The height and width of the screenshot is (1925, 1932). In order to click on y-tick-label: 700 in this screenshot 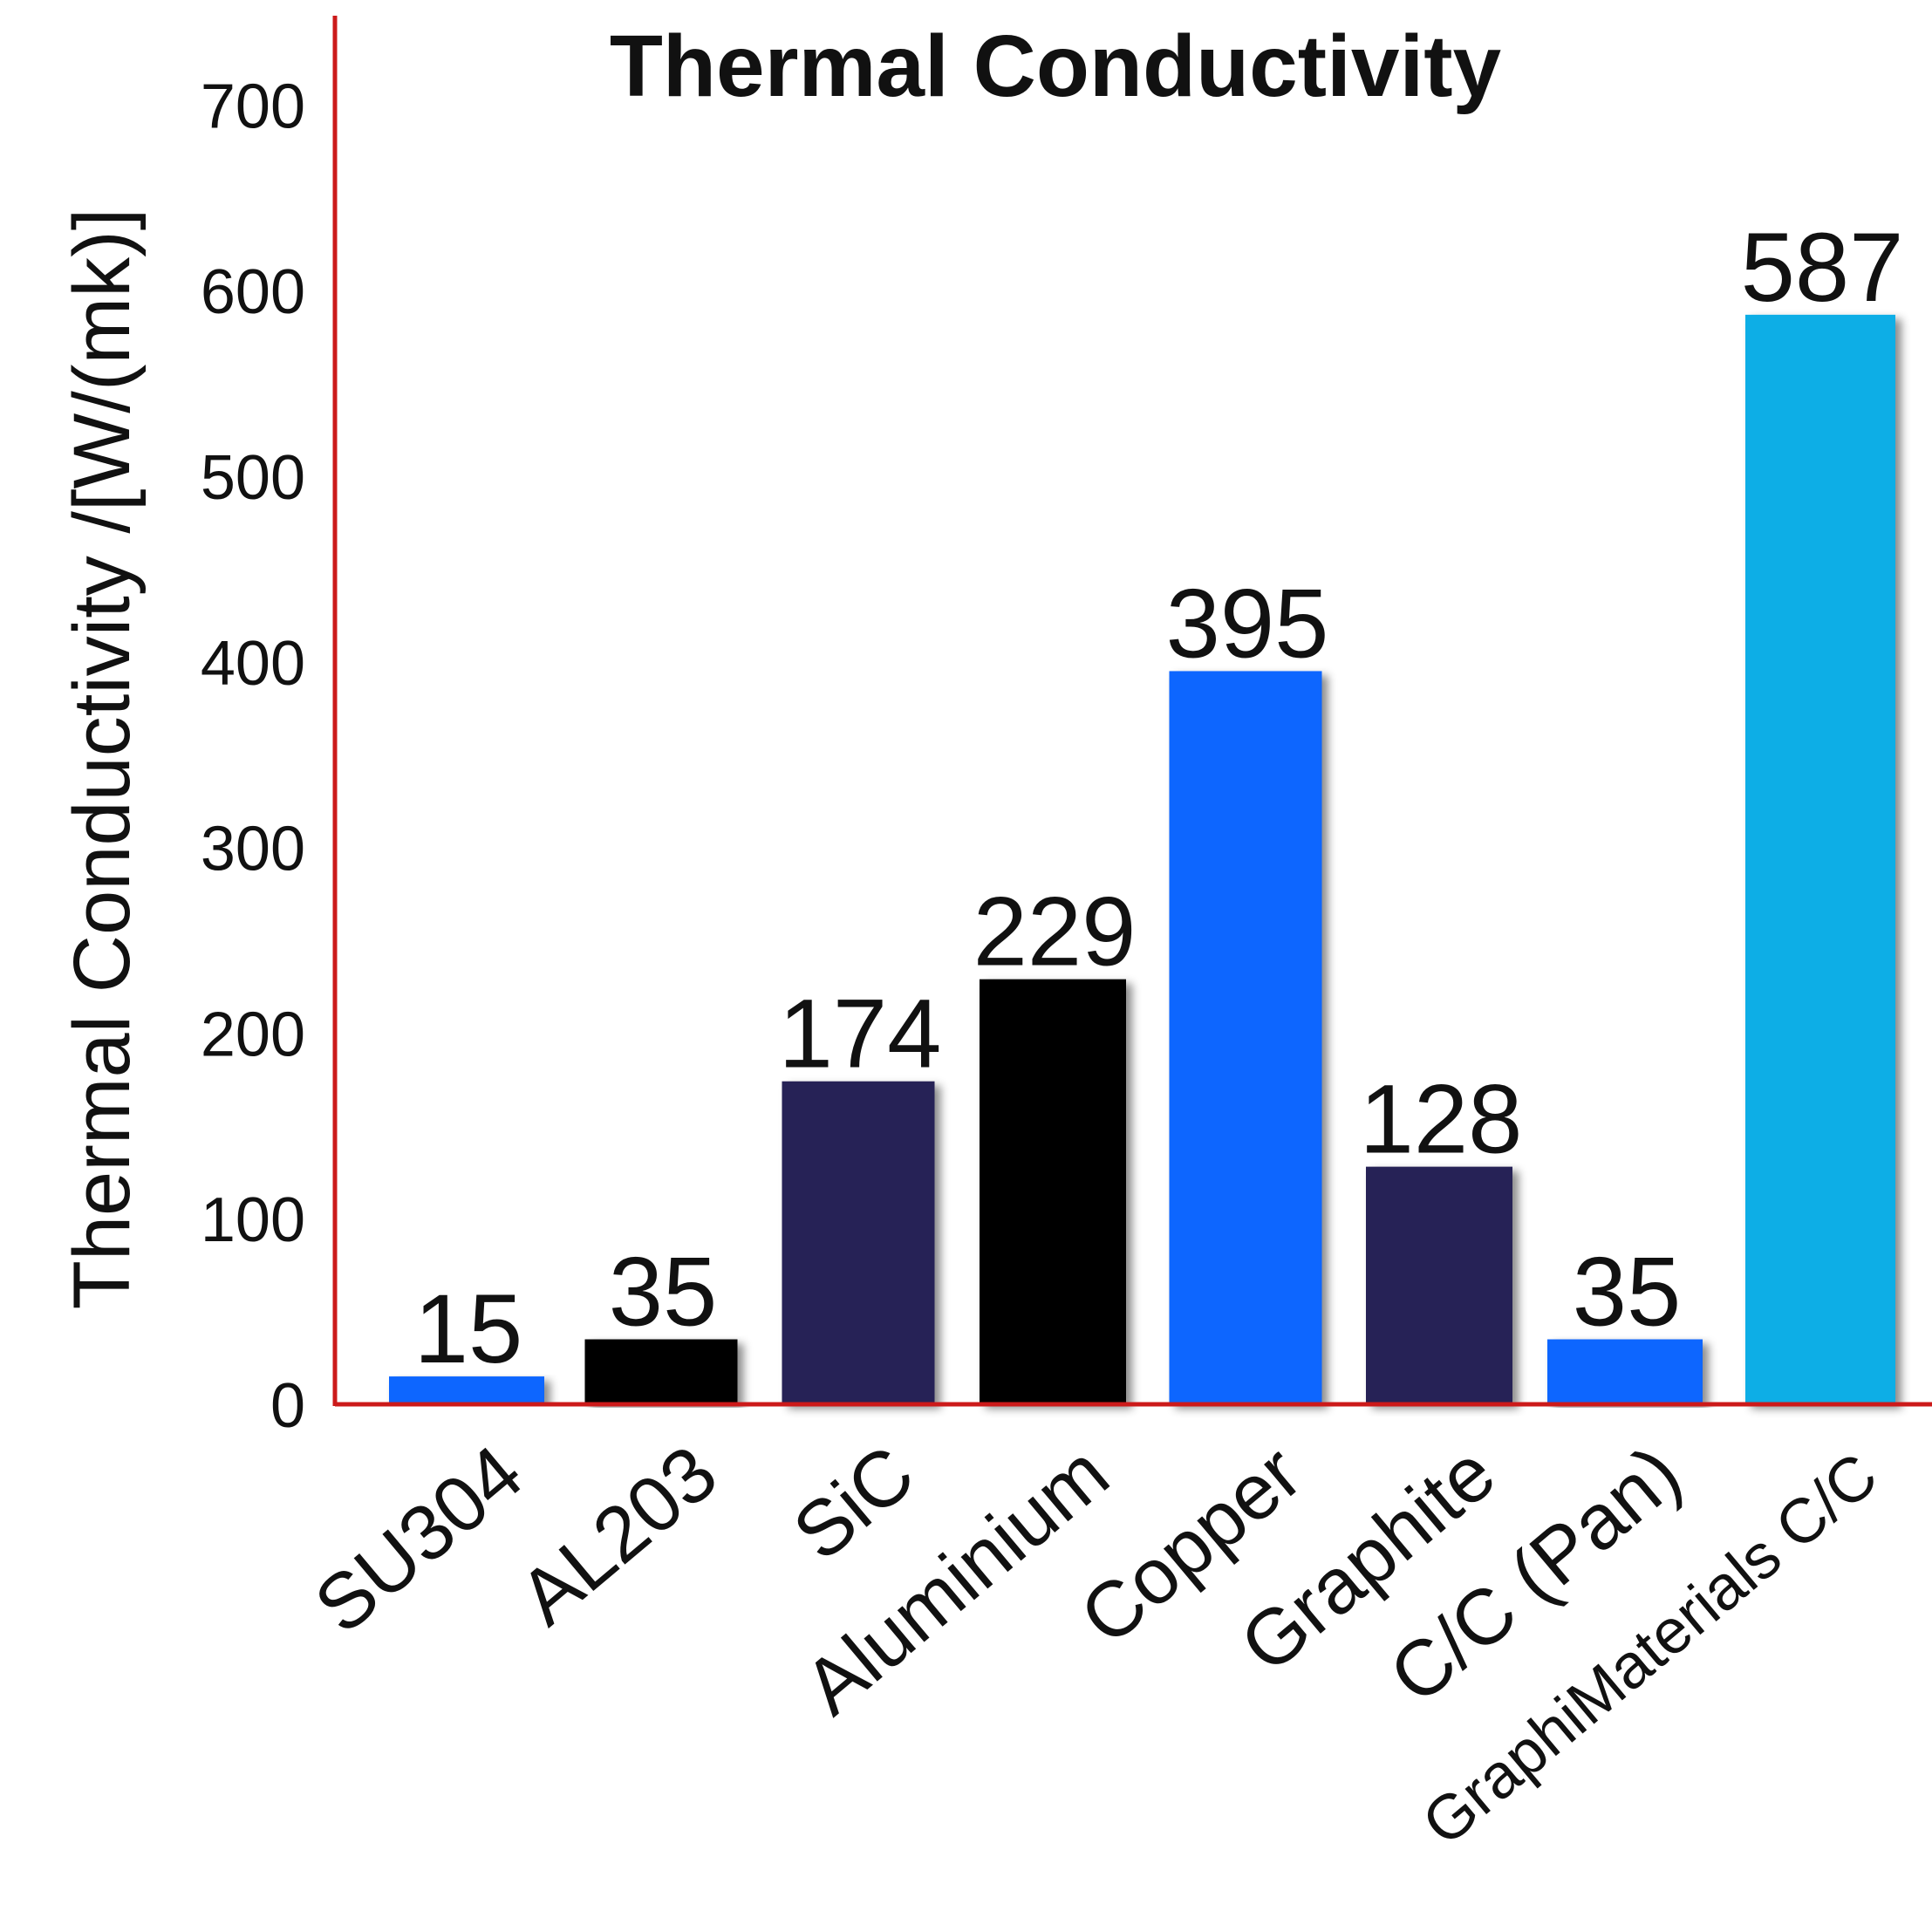, I will do `click(253, 106)`.